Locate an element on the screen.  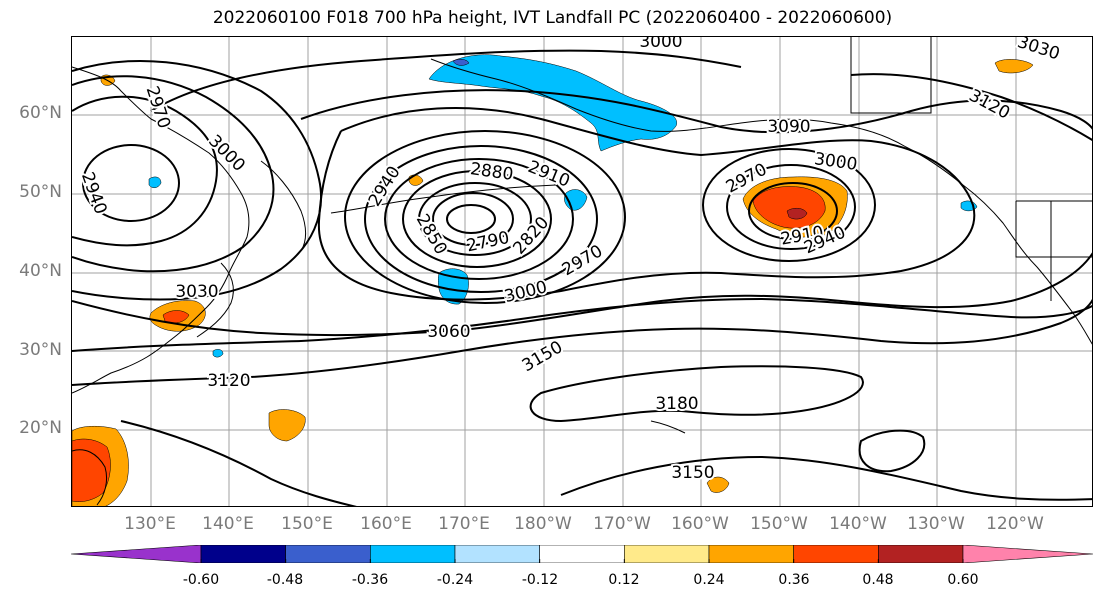
colorbar is located at coordinates (582, 554).